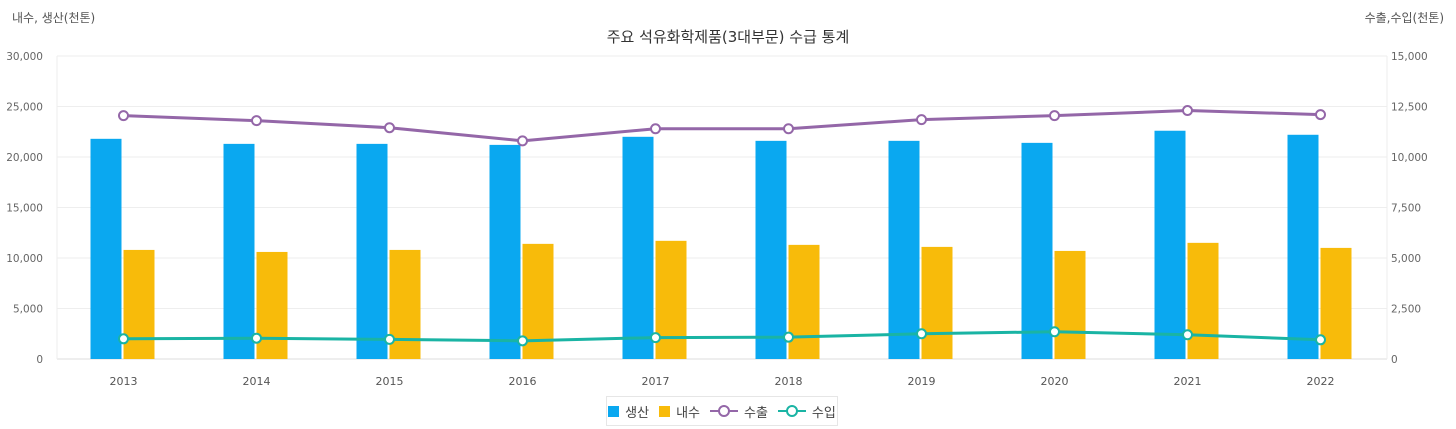 The width and height of the screenshot is (1456, 429). What do you see at coordinates (1409, 57) in the screenshot?
I see `right-tick-label: 15,000` at bounding box center [1409, 57].